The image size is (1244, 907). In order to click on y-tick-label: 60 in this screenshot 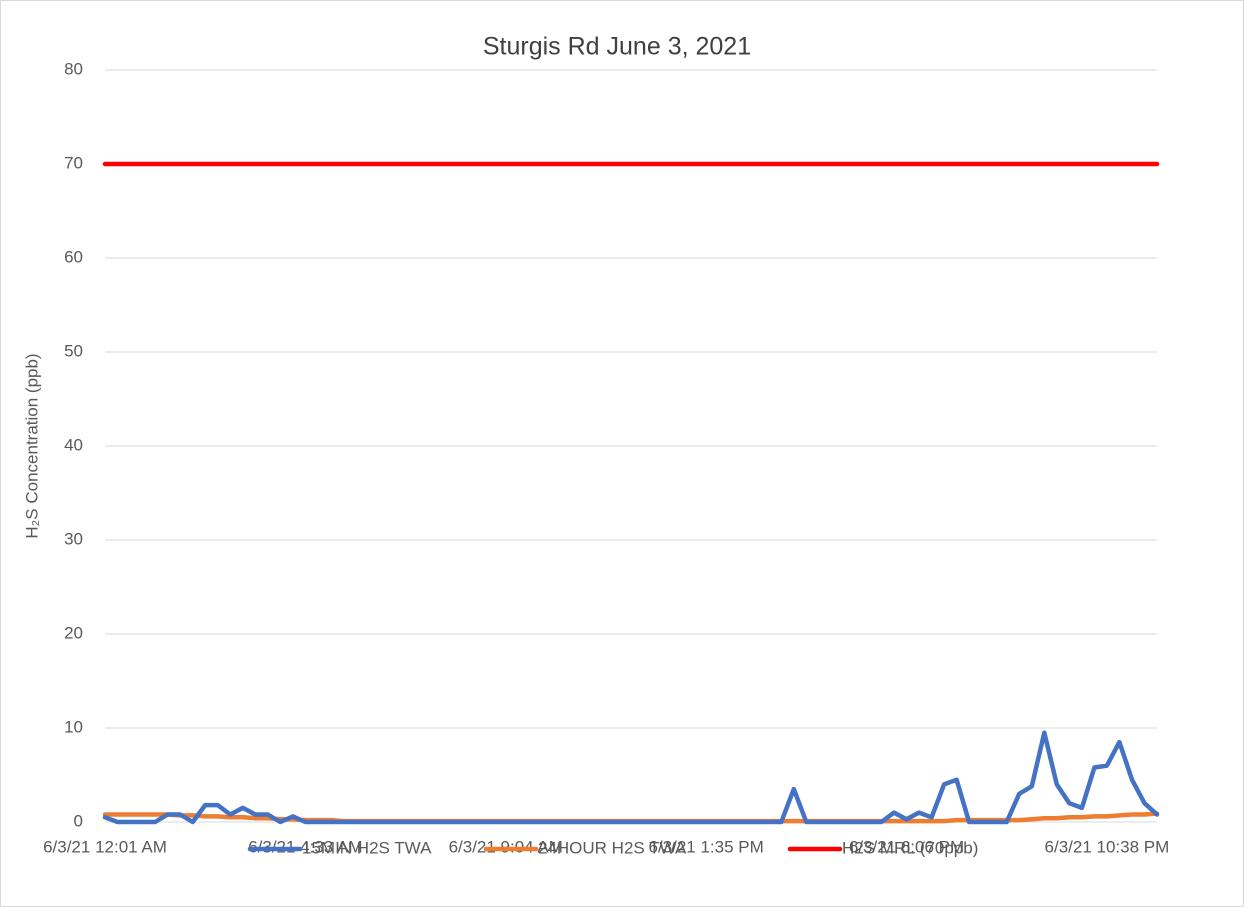, I will do `click(73, 256)`.